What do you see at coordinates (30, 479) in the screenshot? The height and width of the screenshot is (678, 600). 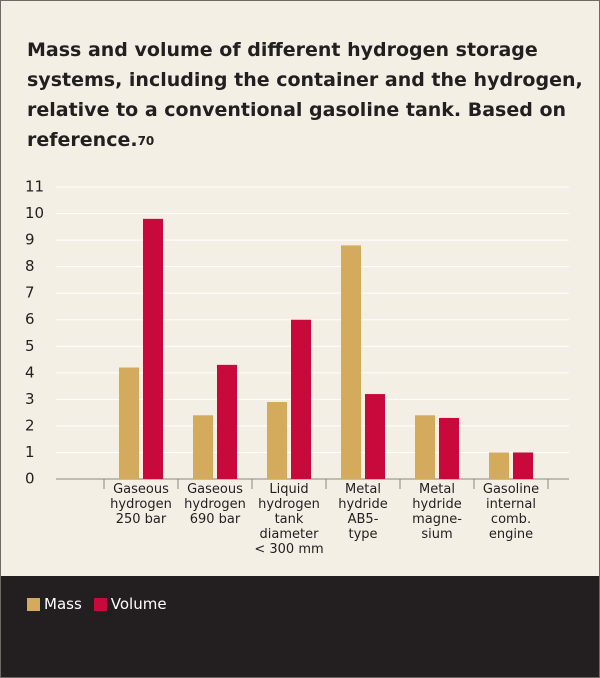 I see `y-tick-label: 0` at bounding box center [30, 479].